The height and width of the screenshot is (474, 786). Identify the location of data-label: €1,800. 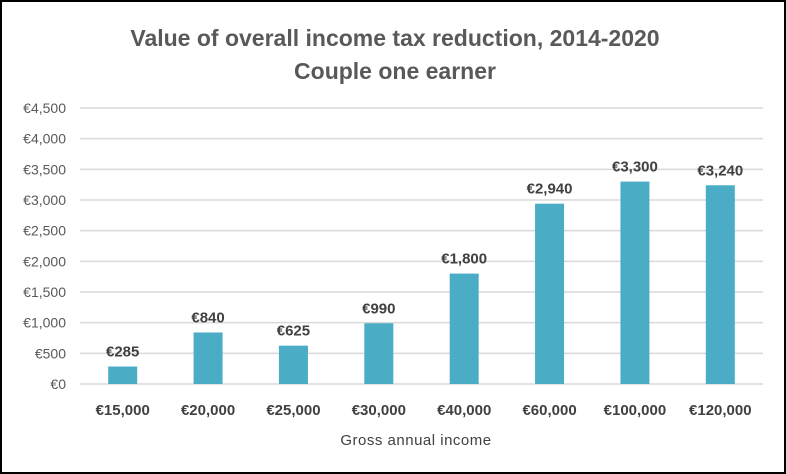
(464, 259).